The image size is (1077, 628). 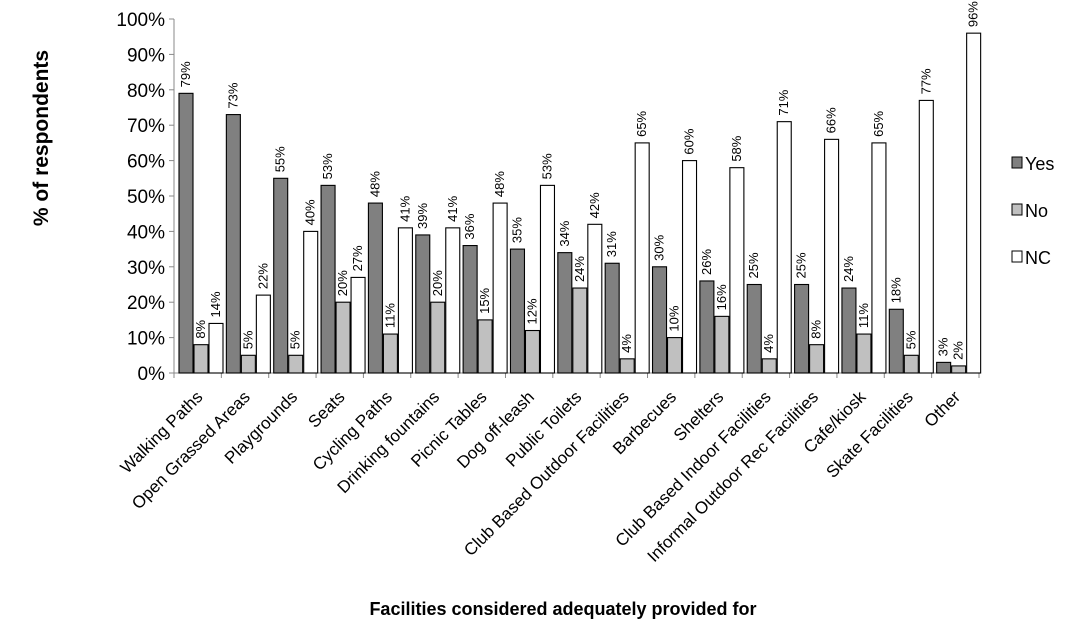 What do you see at coordinates (469, 226) in the screenshot?
I see `data-label: 36%` at bounding box center [469, 226].